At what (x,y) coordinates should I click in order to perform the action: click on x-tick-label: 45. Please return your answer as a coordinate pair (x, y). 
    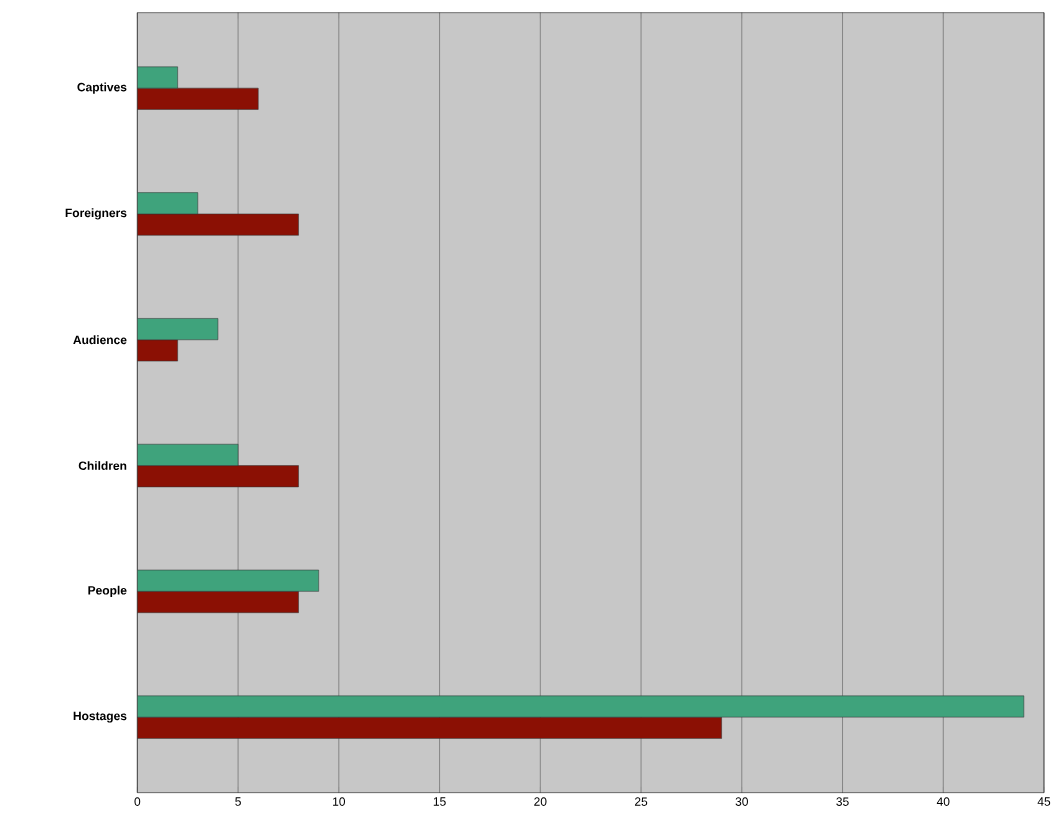
    Looking at the image, I should click on (1044, 801).